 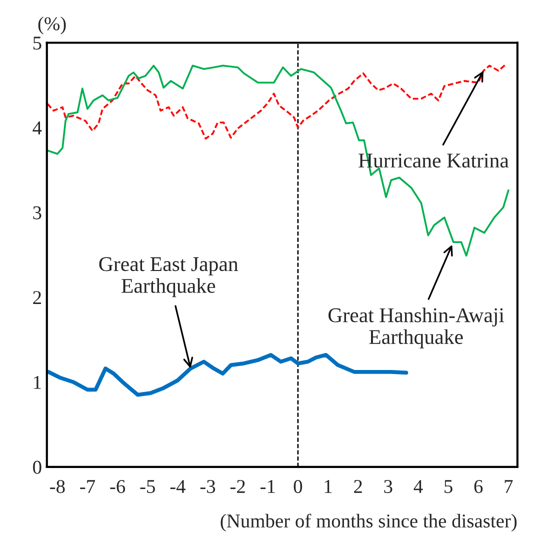 What do you see at coordinates (37, 382) in the screenshot?
I see `y-tick-label: 1` at bounding box center [37, 382].